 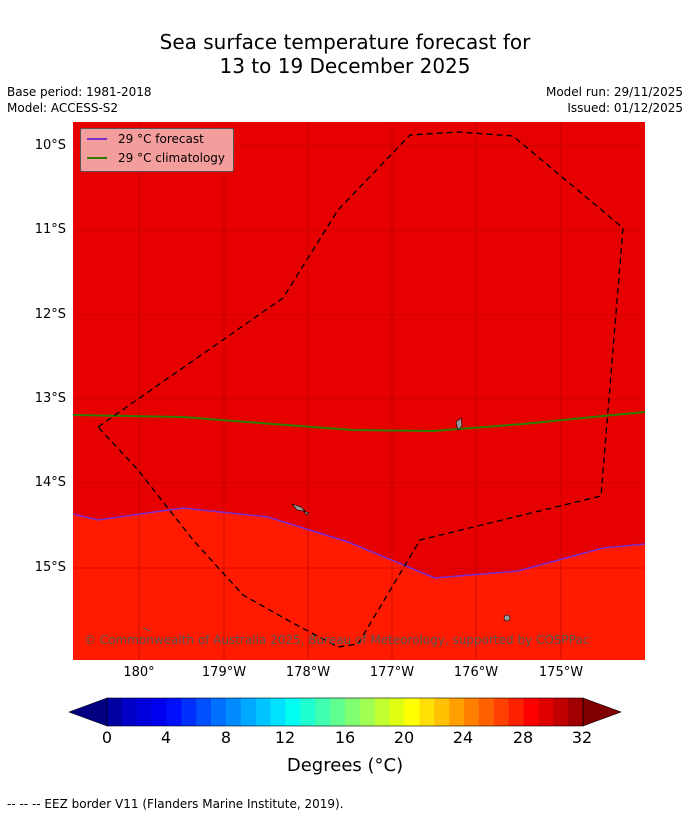 I want to click on model-run: Model run: 29/11/2025, so click(x=614, y=92).